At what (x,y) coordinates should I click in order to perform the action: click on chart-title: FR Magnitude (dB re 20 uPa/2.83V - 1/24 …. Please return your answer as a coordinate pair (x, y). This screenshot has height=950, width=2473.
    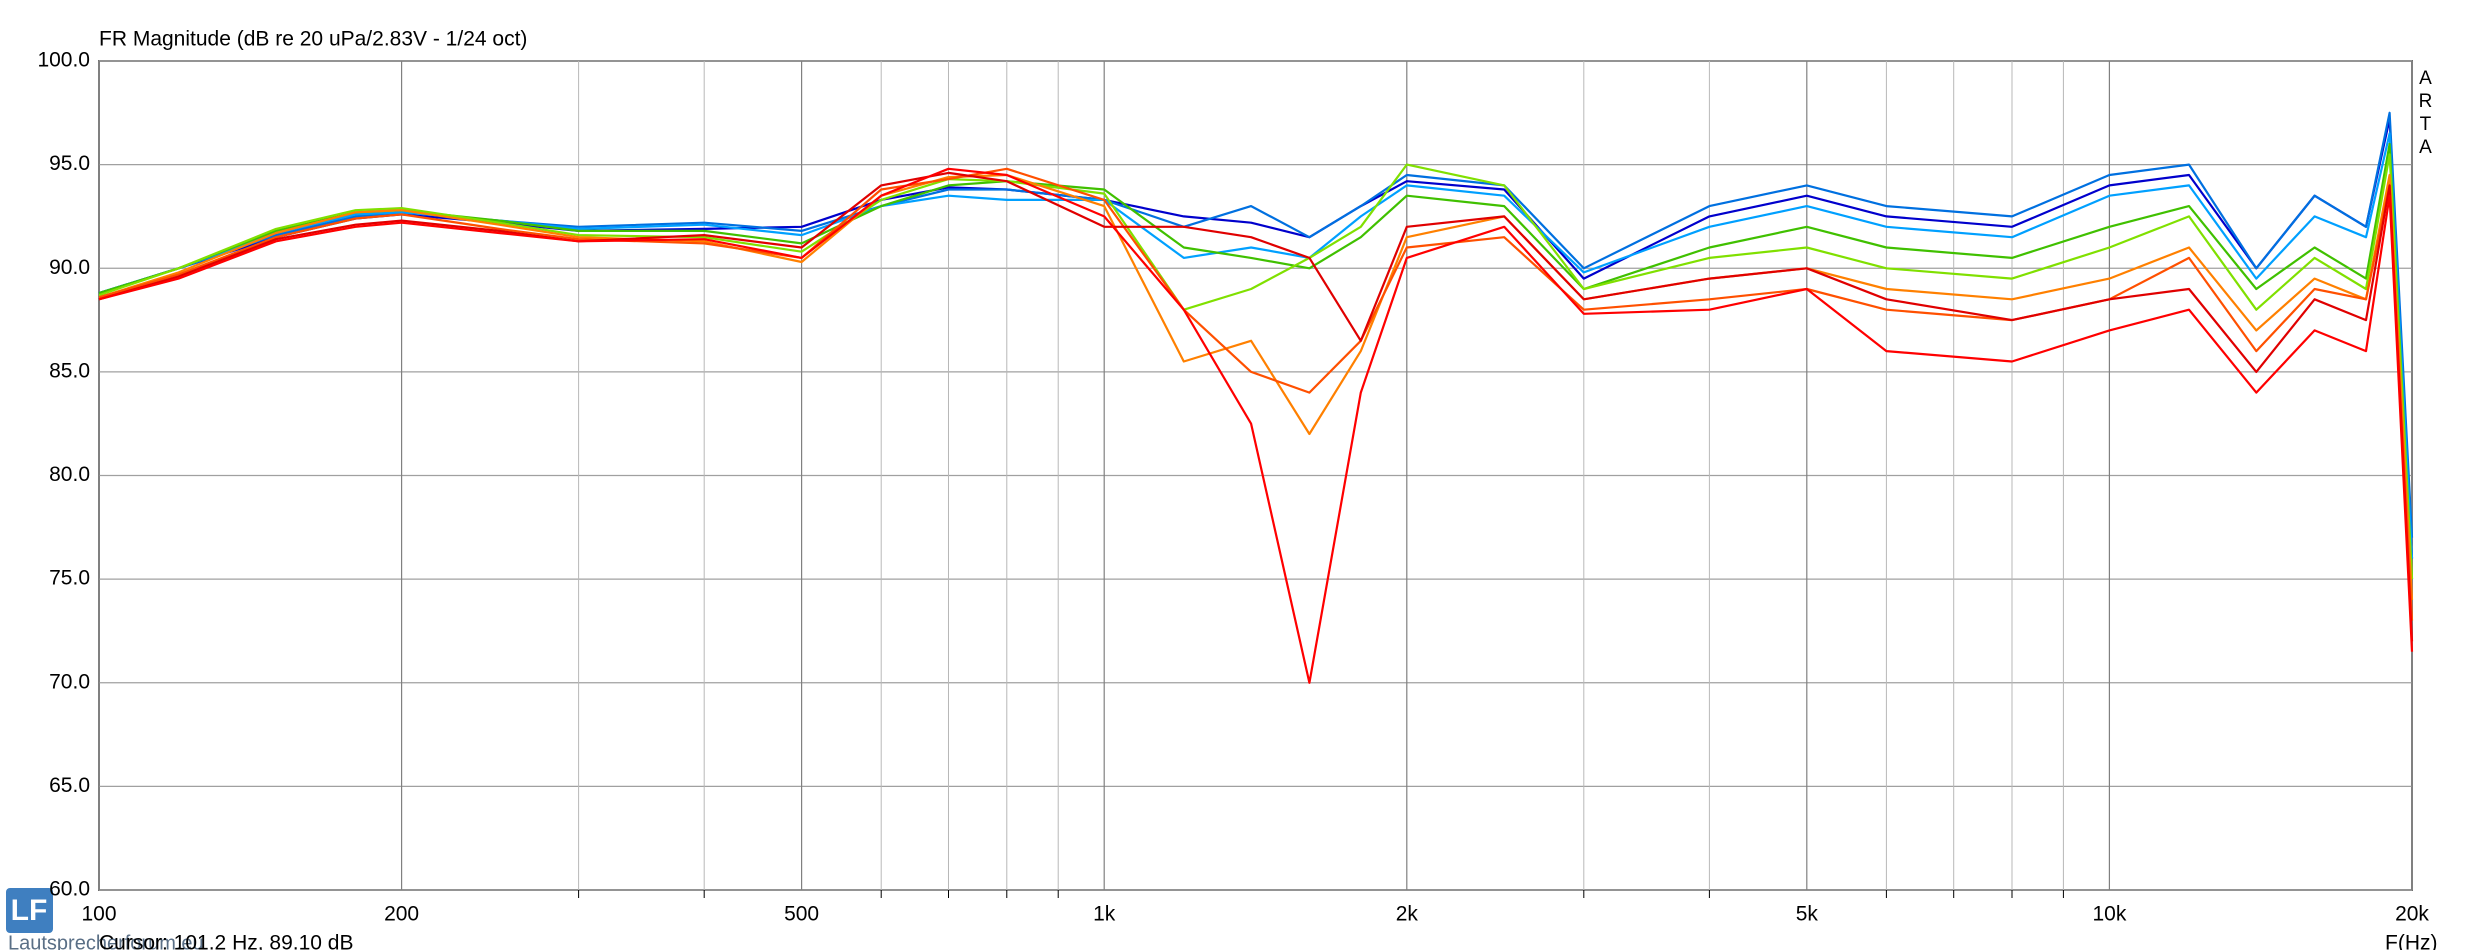
    Looking at the image, I should click on (313, 39).